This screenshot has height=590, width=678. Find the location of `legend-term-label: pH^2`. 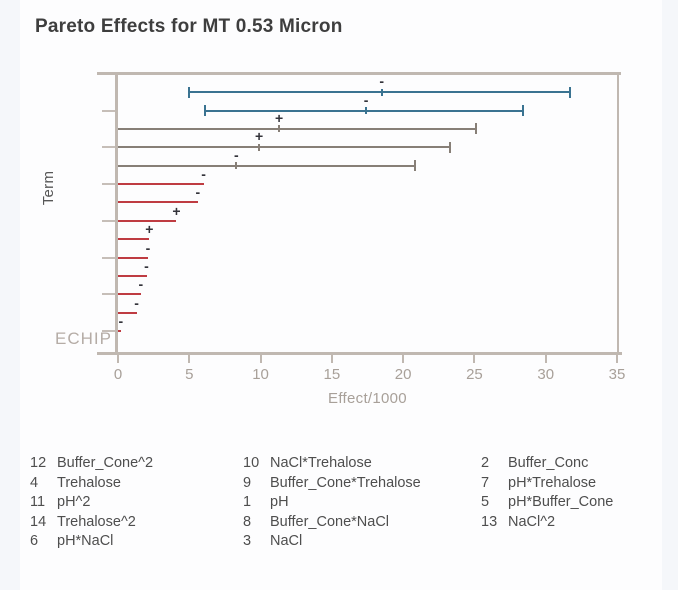

legend-term-label: pH^2 is located at coordinates (74, 502).